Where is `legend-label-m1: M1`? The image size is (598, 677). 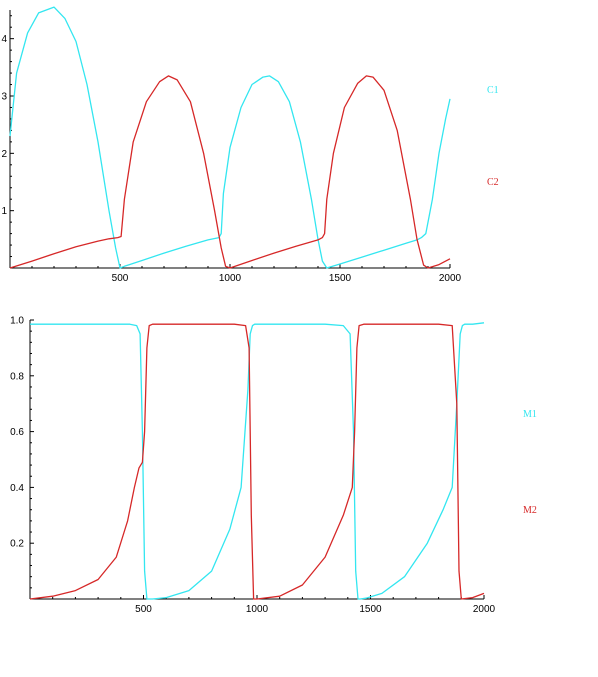
legend-label-m1: M1 is located at coordinates (530, 414).